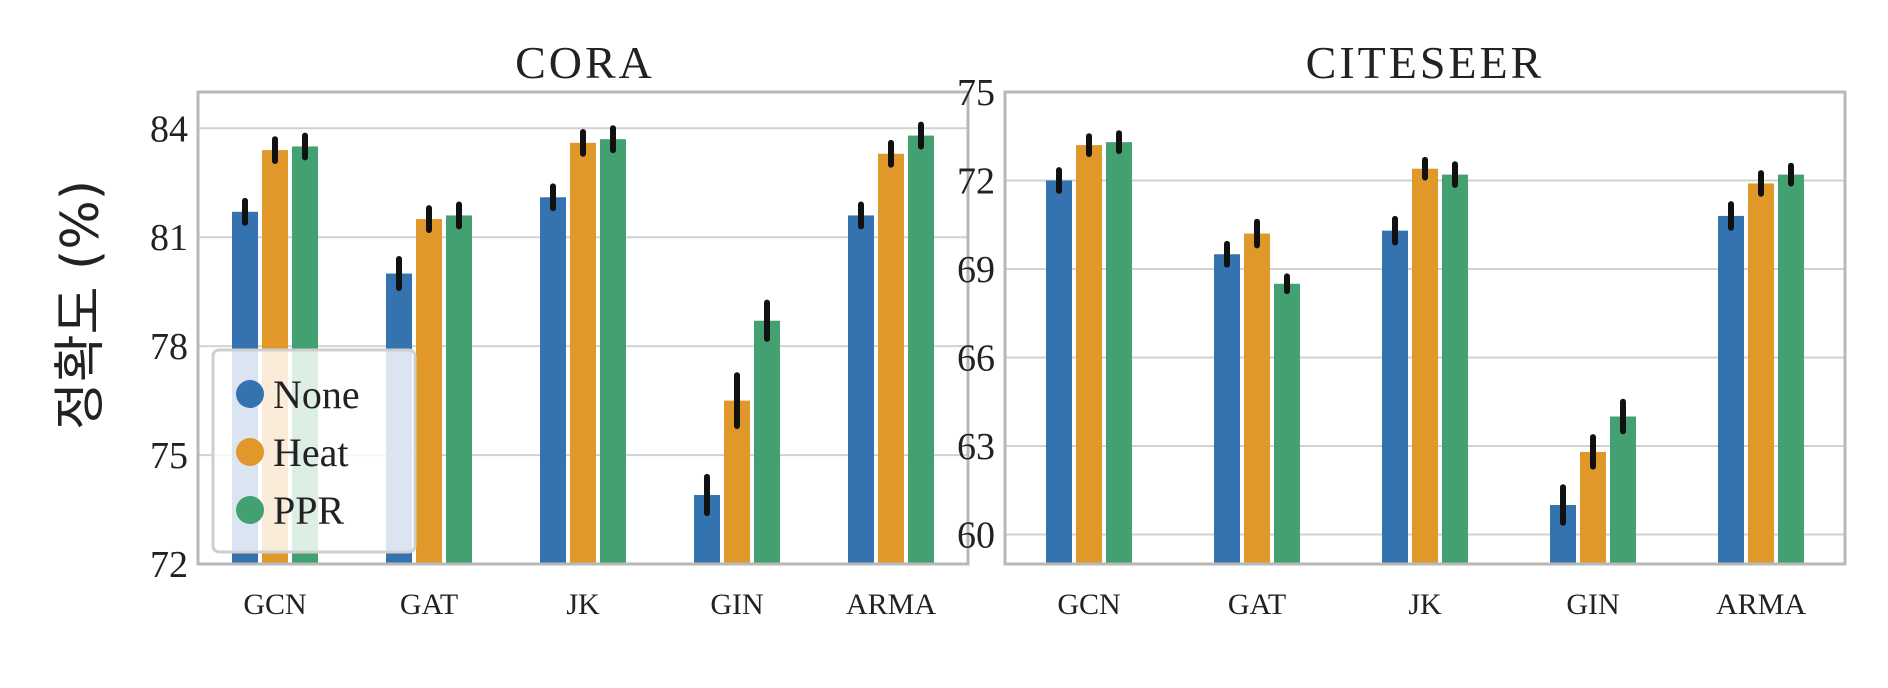 This screenshot has height=688, width=1888. What do you see at coordinates (891, 604) in the screenshot?
I see `cora-x-tick-label: ARMA` at bounding box center [891, 604].